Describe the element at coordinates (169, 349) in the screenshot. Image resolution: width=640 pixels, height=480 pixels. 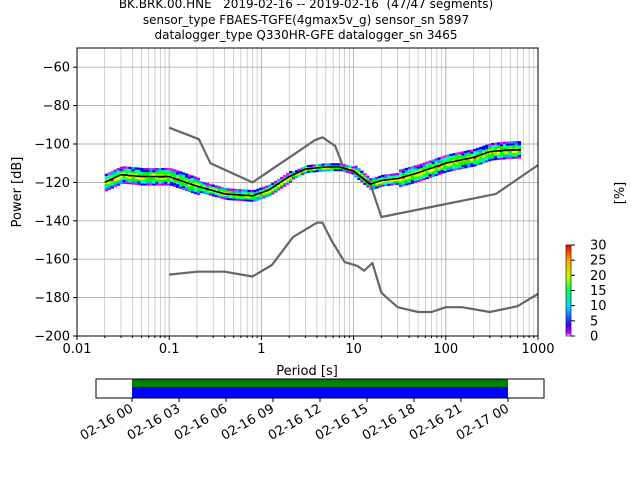
I see `x-tick-label: 0.1` at that location.